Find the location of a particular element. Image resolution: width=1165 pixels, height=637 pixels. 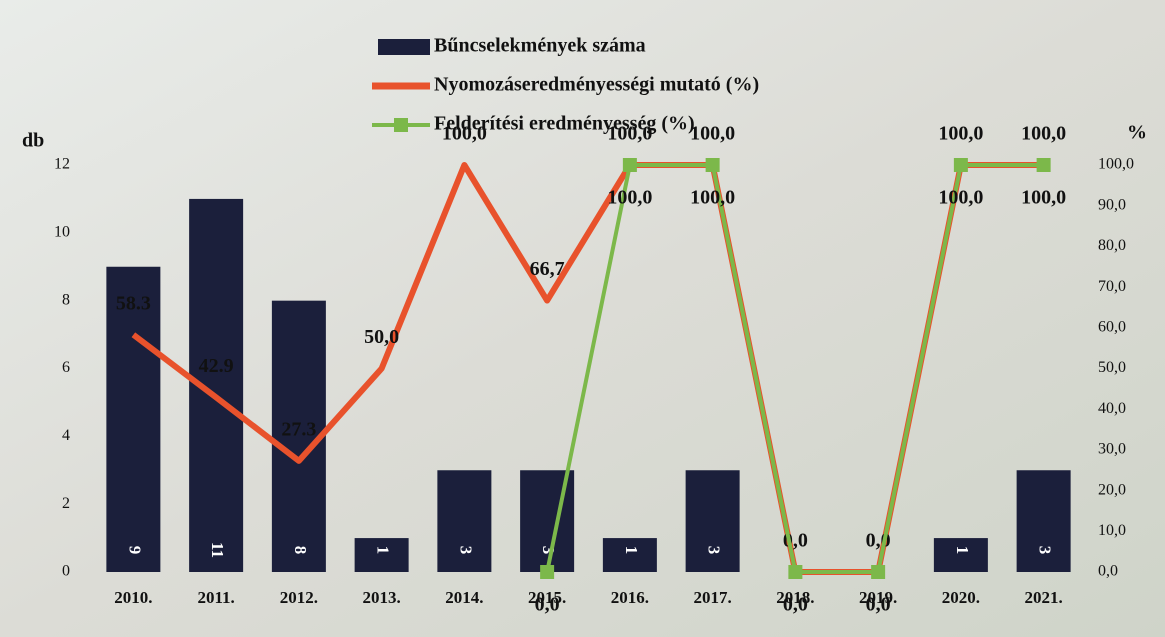

y-tick-label: 12 is located at coordinates (62, 164).